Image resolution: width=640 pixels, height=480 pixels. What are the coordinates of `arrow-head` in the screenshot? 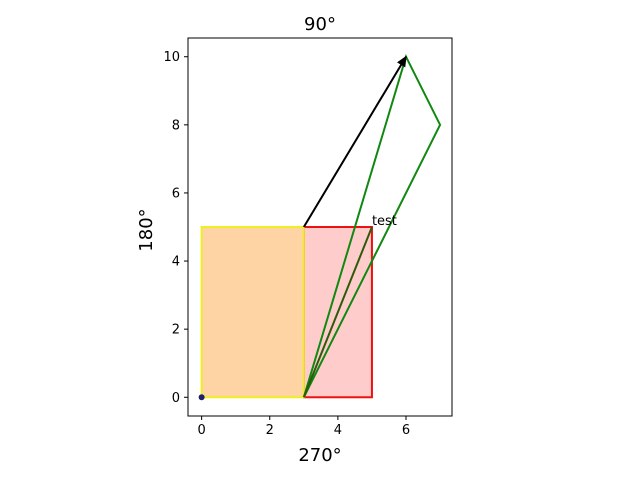 It's located at (402, 61).